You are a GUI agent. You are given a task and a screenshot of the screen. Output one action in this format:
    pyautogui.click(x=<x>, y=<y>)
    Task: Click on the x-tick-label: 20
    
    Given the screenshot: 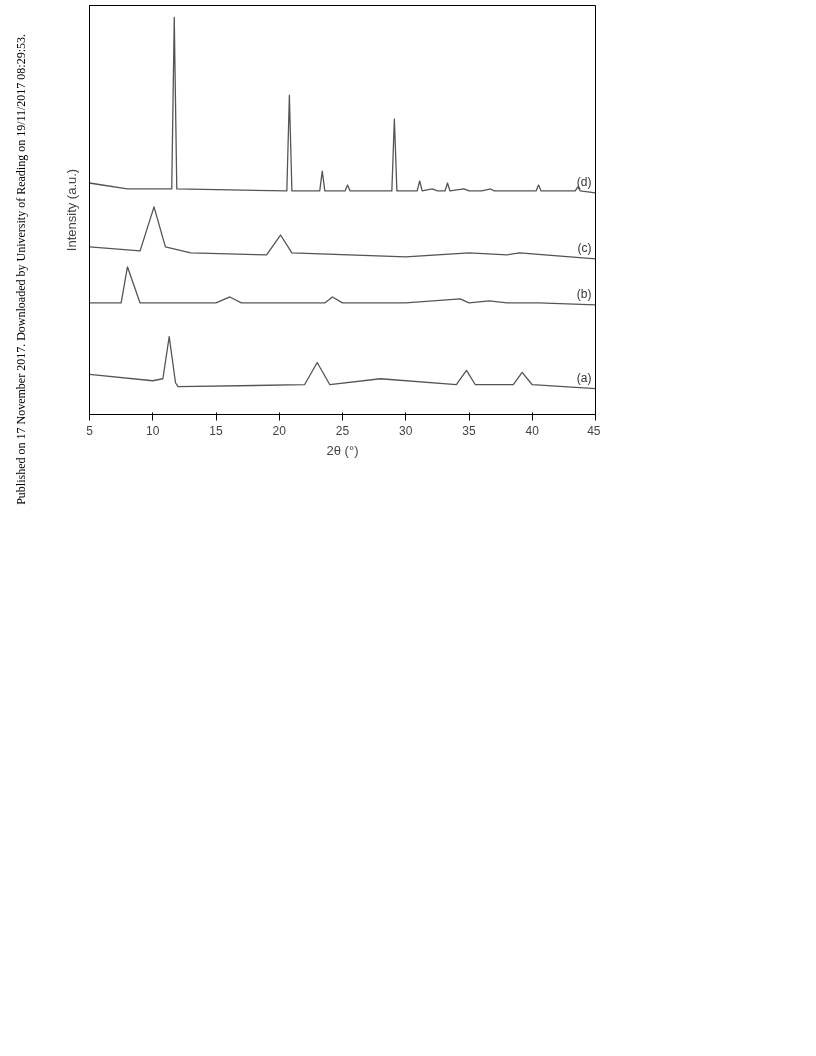 What is the action you would take?
    pyautogui.click(x=279, y=430)
    